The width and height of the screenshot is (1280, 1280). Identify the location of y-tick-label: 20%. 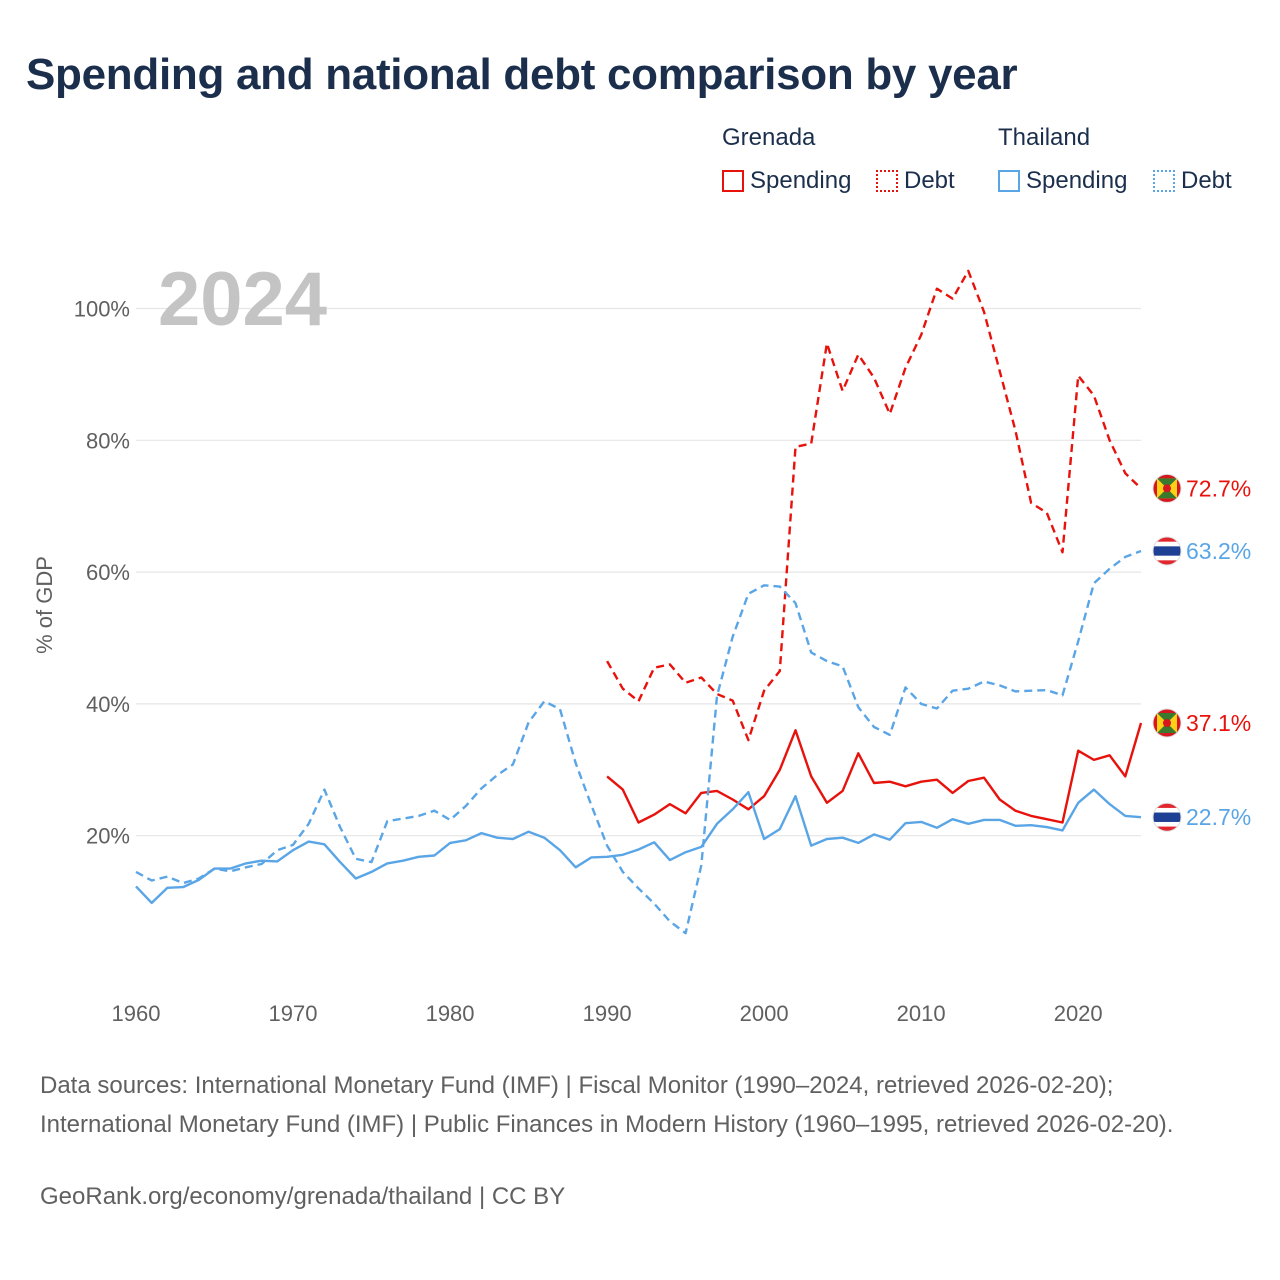
(108, 836).